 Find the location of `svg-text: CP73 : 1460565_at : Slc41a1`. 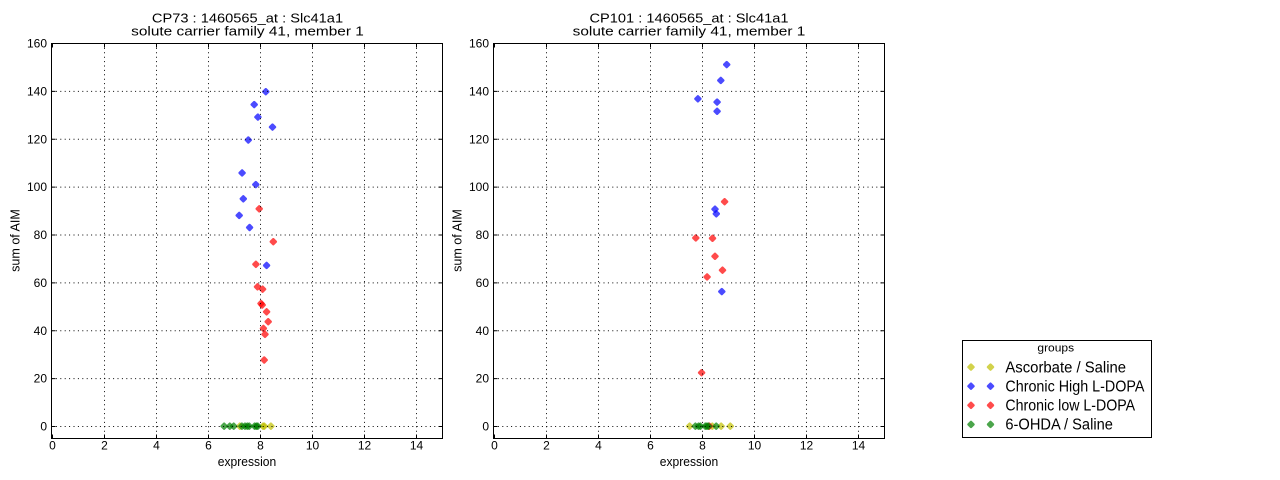

svg-text: CP73 : 1460565_at : Slc41a1 is located at coordinates (247, 18).